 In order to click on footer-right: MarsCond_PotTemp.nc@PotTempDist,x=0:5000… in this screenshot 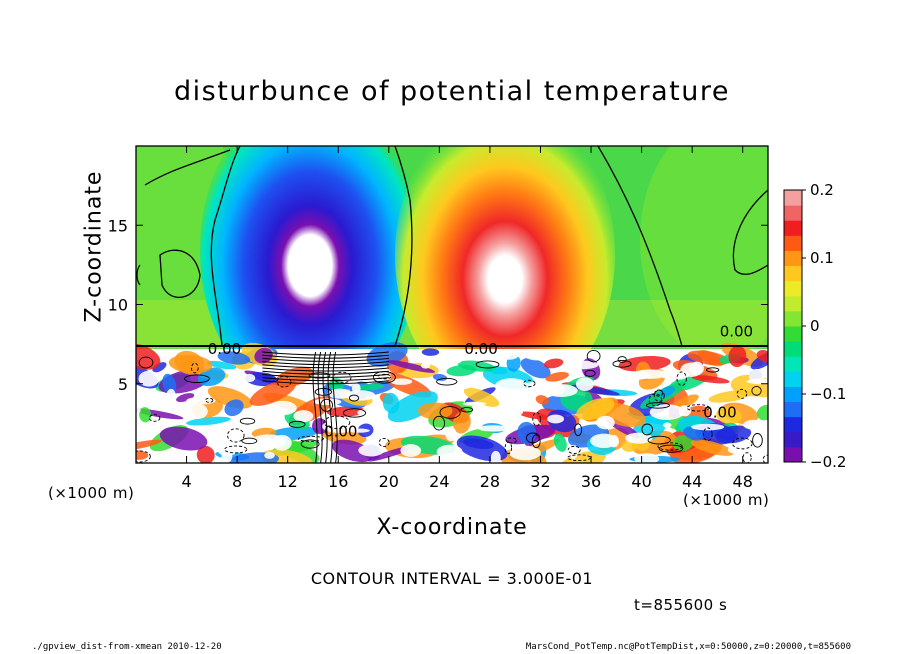, I will do `click(688, 647)`.